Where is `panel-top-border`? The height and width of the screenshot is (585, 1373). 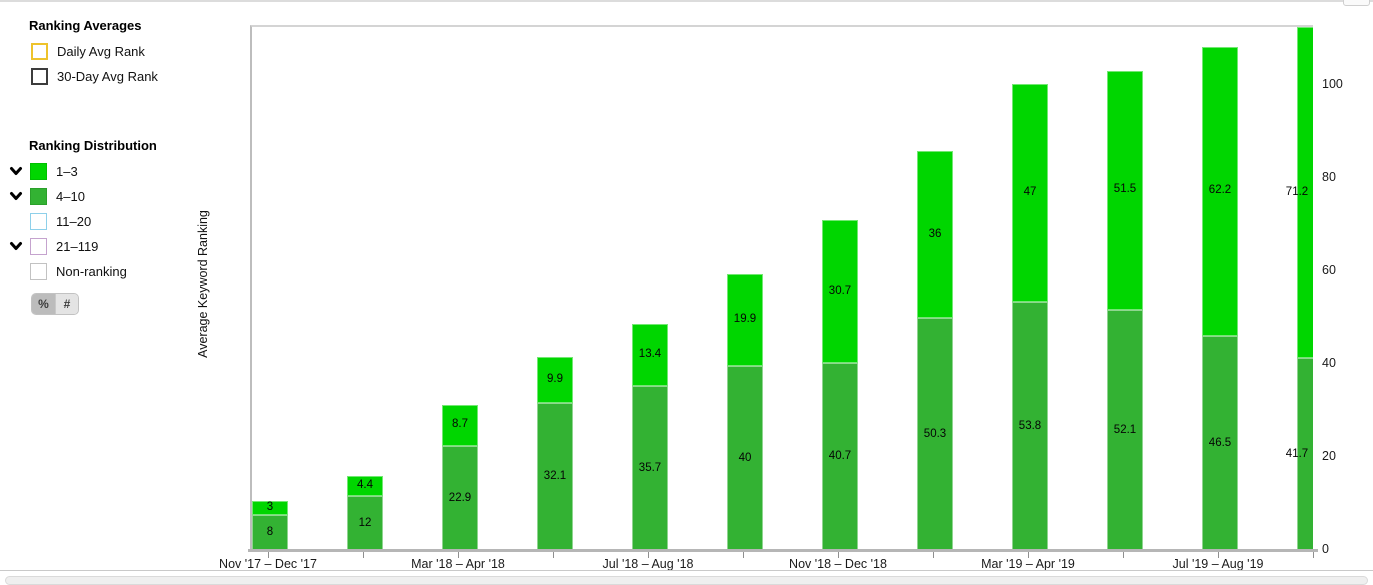 panel-top-border is located at coordinates (686, 1).